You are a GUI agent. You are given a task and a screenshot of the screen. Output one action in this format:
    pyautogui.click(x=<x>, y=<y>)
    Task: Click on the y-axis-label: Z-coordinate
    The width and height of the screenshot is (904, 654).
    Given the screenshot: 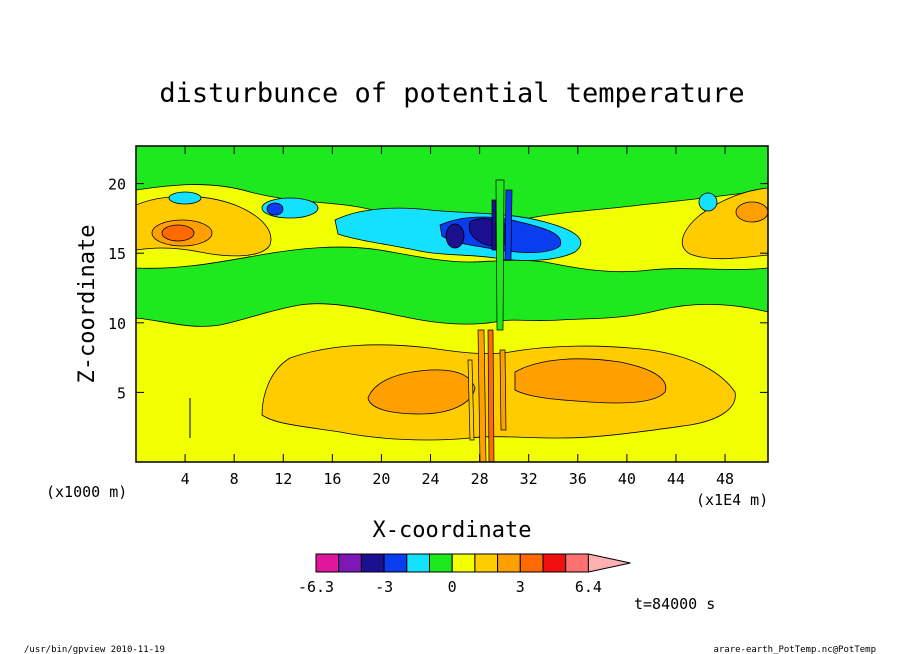 What is the action you would take?
    pyautogui.click(x=87, y=304)
    